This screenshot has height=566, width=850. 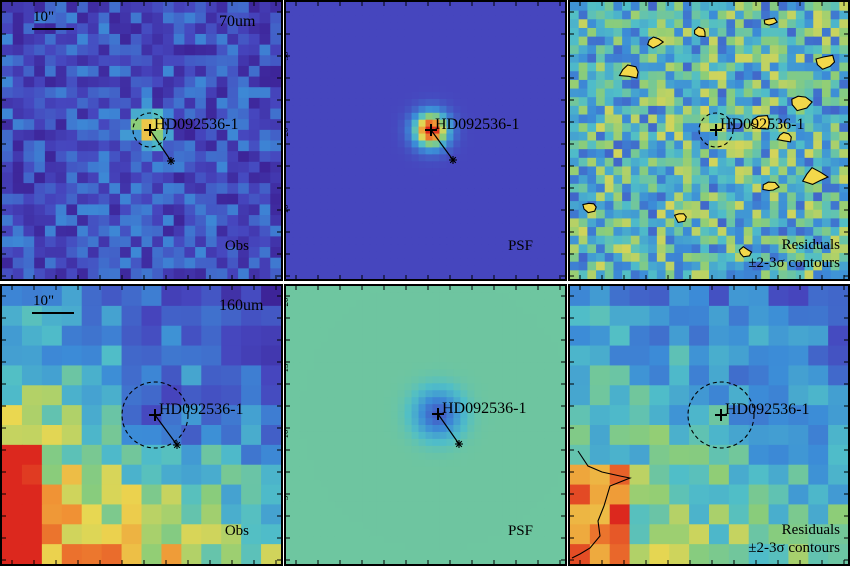 What do you see at coordinates (288, 209) in the screenshot?
I see `svg-text: 10` at bounding box center [288, 209].